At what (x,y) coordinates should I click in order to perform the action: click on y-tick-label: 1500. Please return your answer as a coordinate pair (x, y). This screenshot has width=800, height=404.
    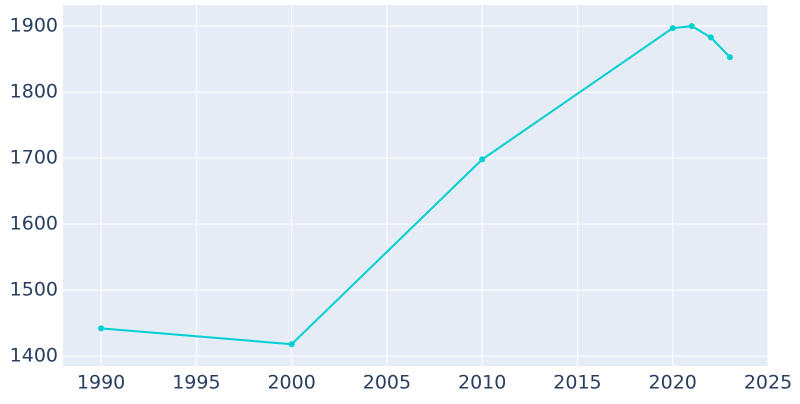
    Looking at the image, I should click on (34, 290).